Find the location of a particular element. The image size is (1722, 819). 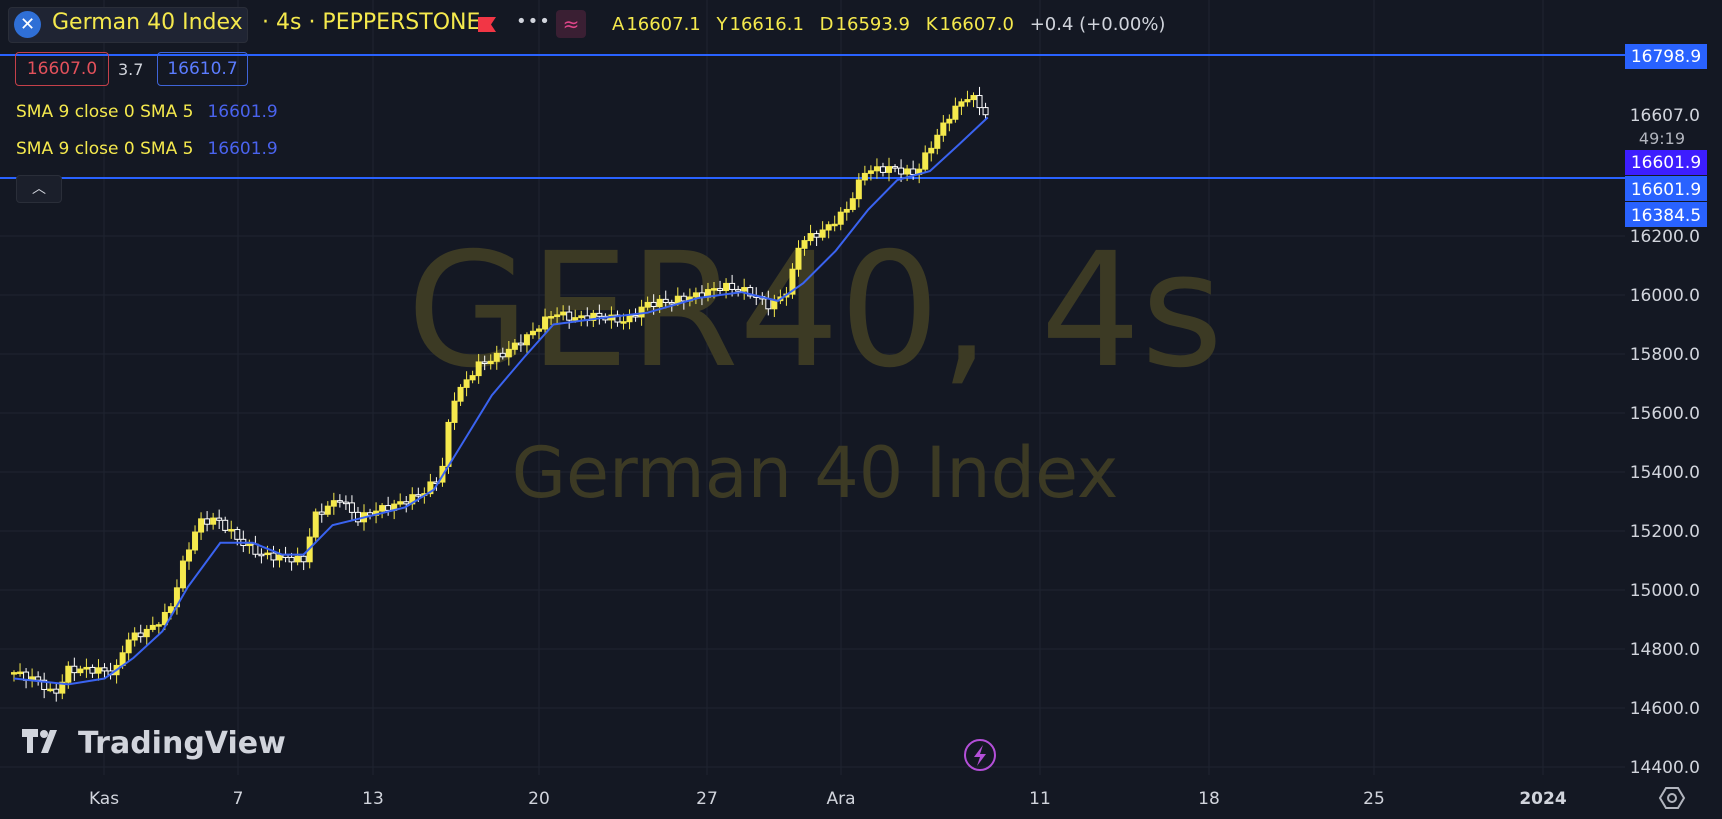

tradingview-logo-icon is located at coordinates (30, 741).